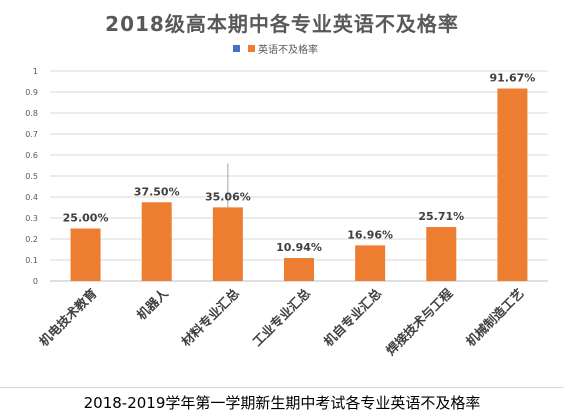 Image resolution: width=564 pixels, height=414 pixels. Describe the element at coordinates (210, 317) in the screenshot. I see `category-label: 材料专业汇总` at that location.